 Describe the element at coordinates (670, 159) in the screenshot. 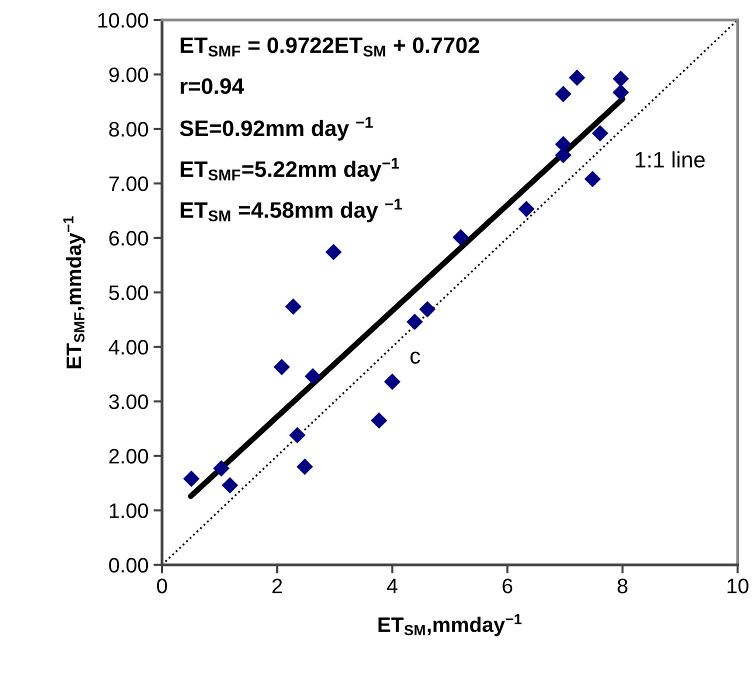

I see `annotation: 1:1 line` at that location.